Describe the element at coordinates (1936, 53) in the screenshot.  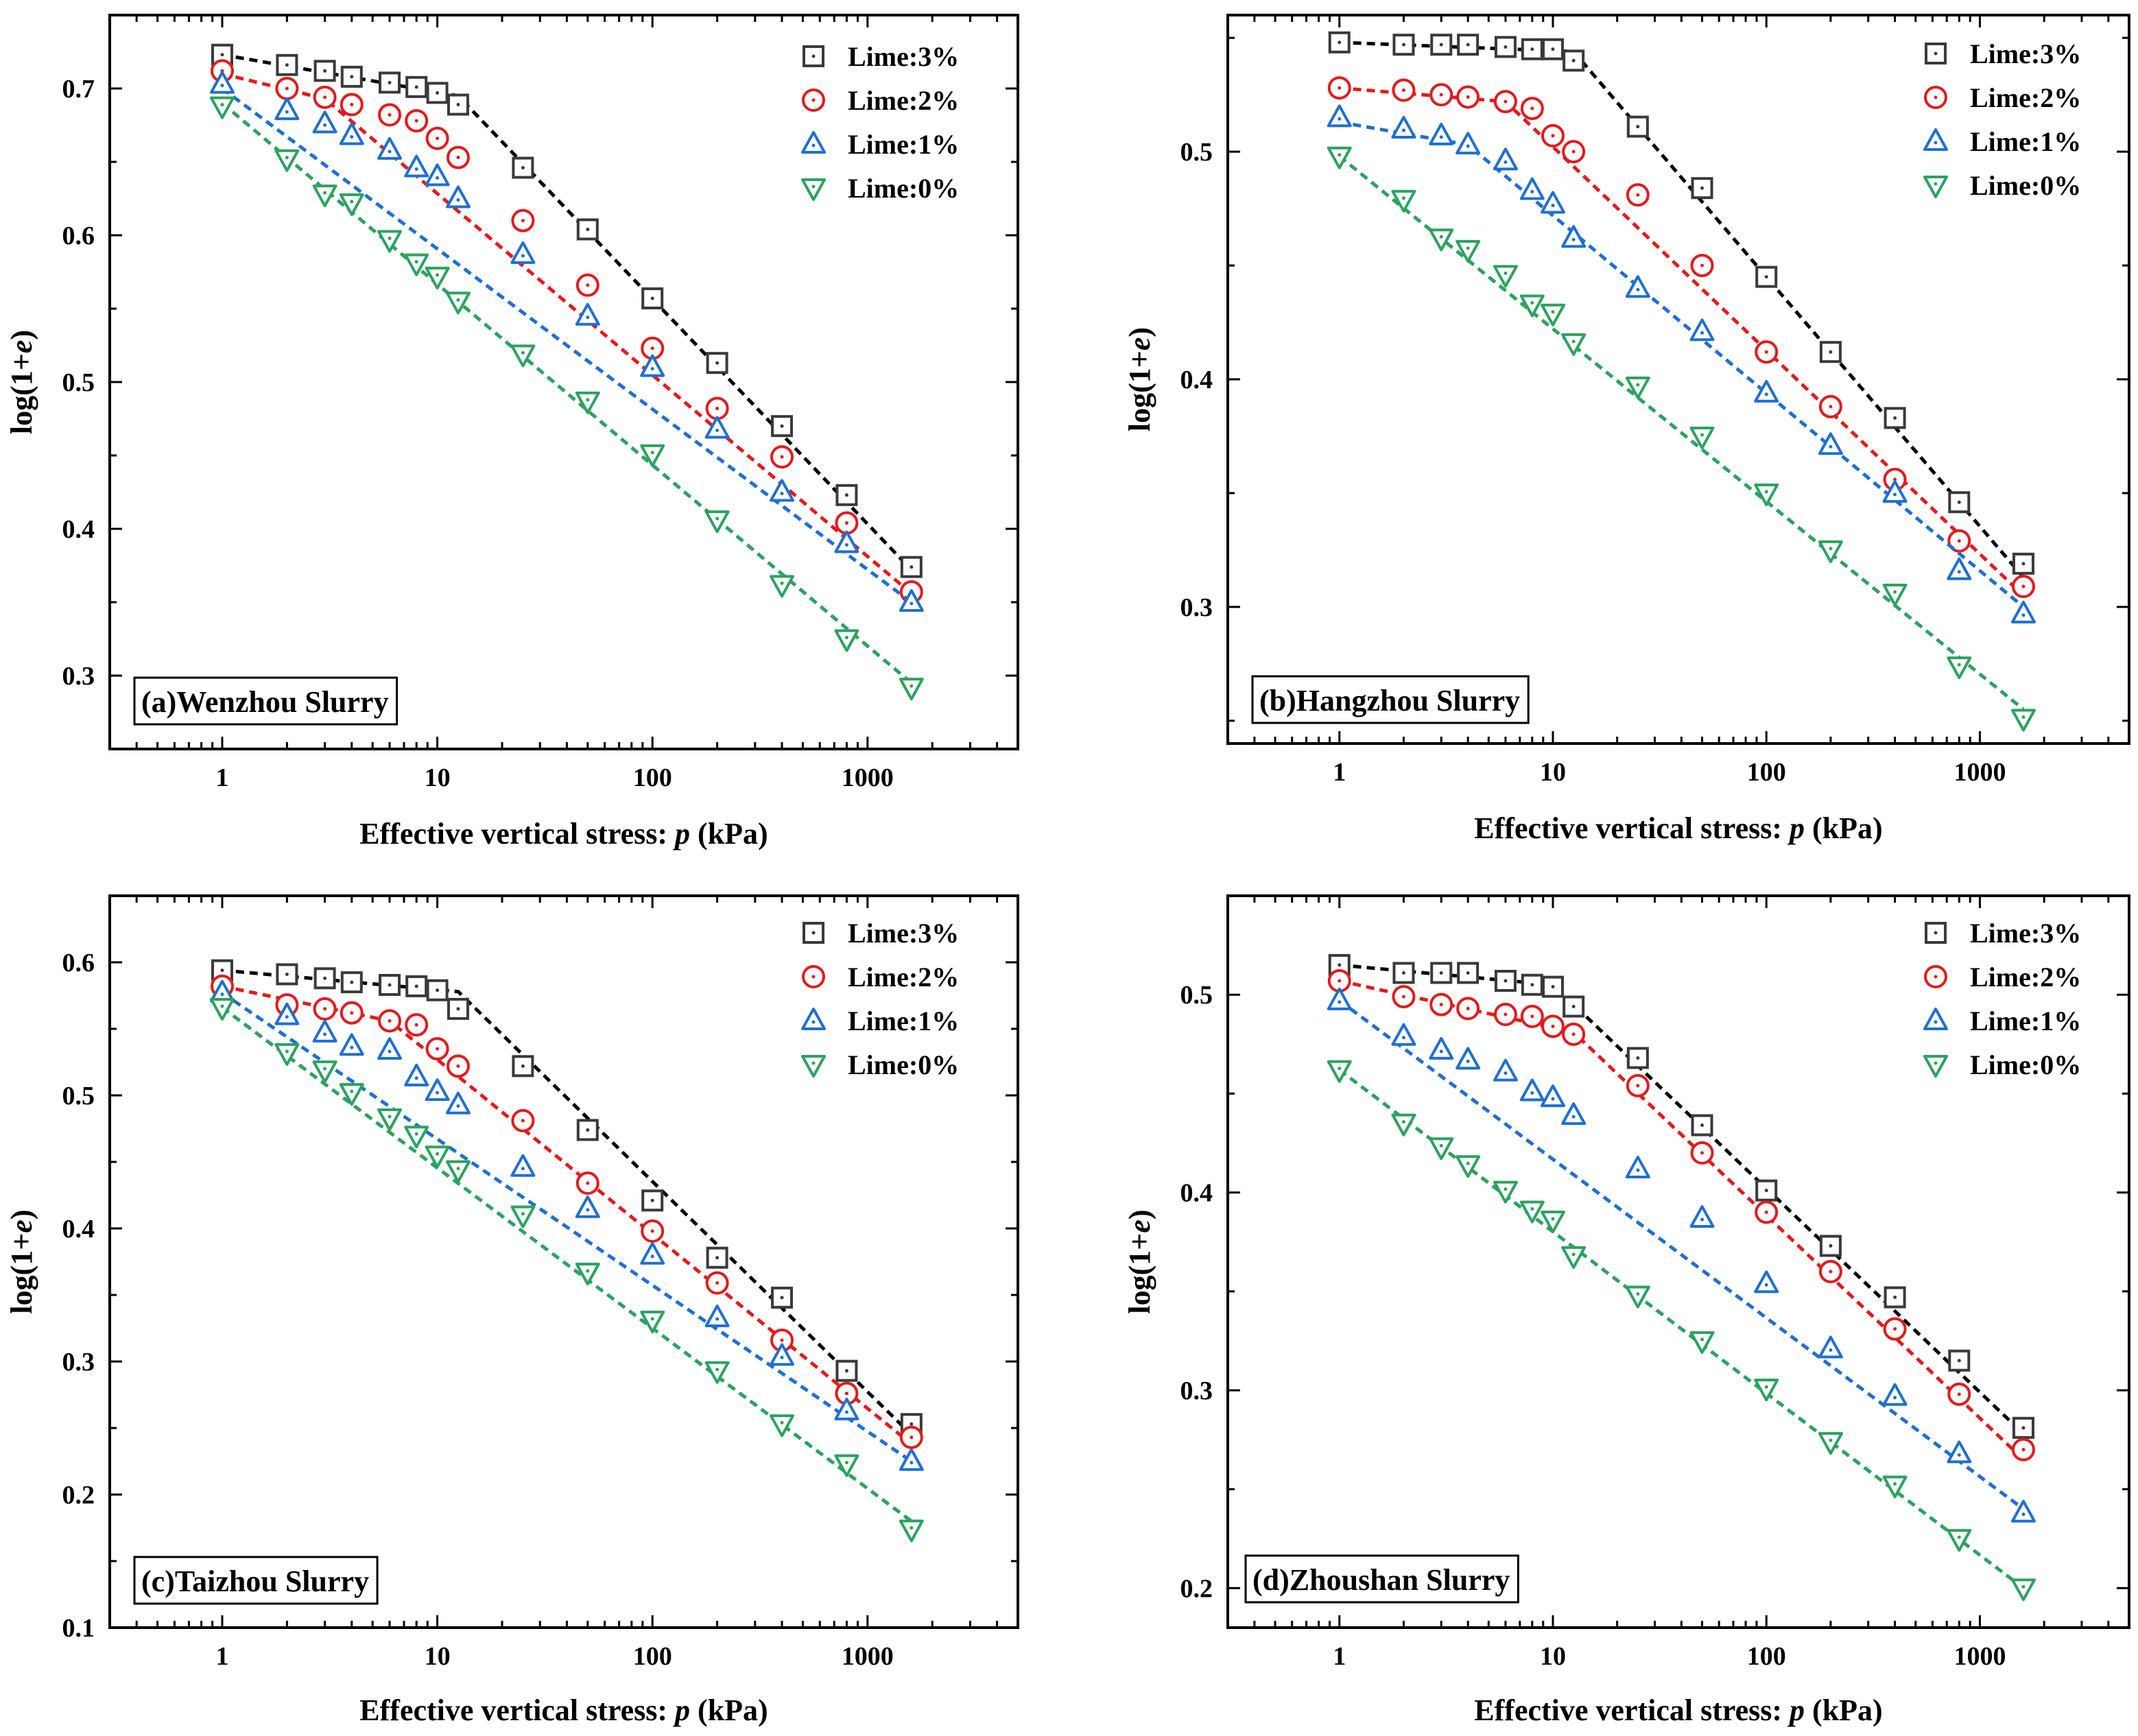
I see `legend-marker-square` at that location.